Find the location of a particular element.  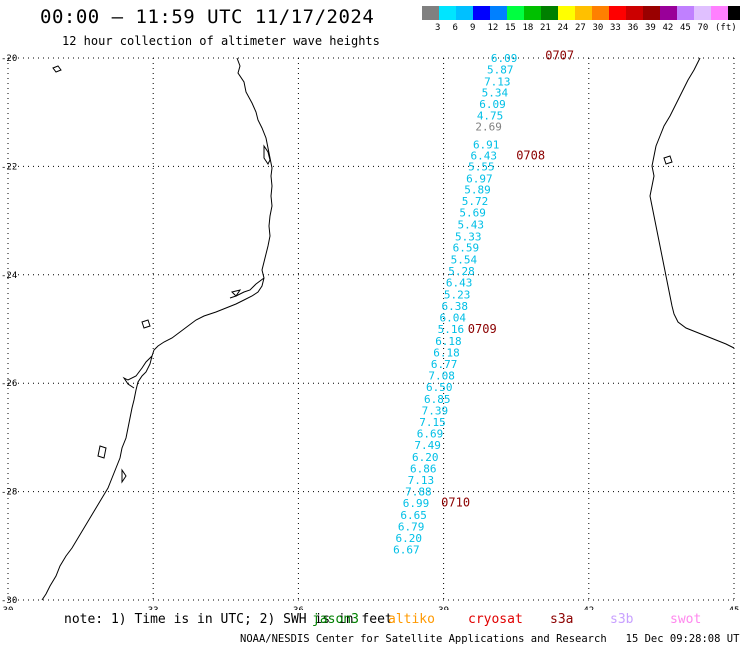

swh-value: 6.97 is located at coordinates (479, 178).